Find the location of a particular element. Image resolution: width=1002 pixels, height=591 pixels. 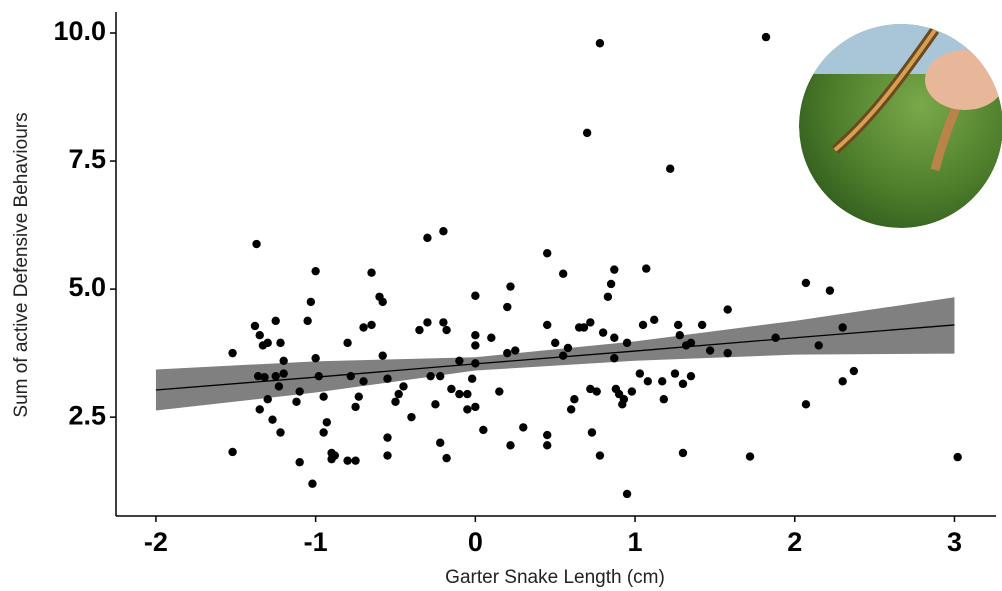

x-tick-label: -2 is located at coordinates (156, 542).